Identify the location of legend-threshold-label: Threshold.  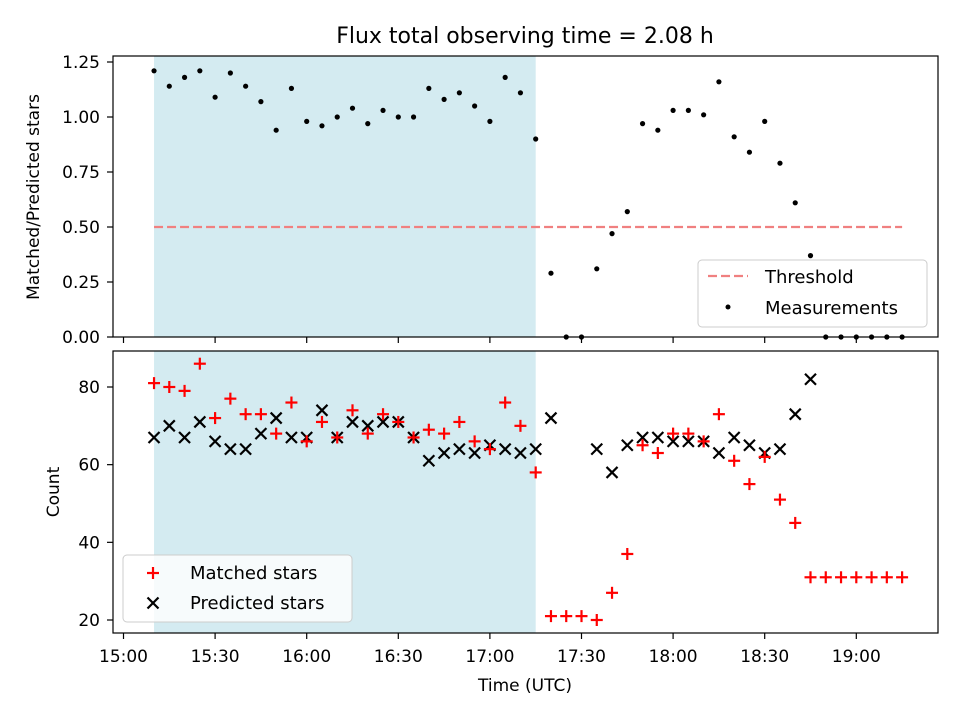
(809, 277).